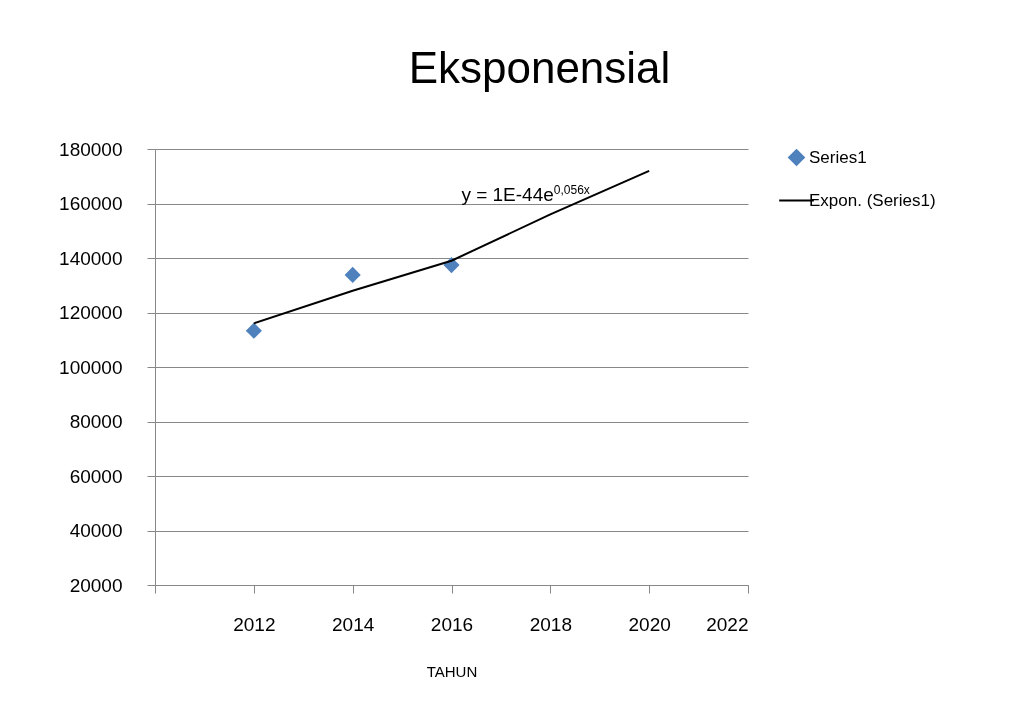 The image size is (1009, 722). What do you see at coordinates (539, 67) in the screenshot?
I see `chart-title: Eksponensial` at bounding box center [539, 67].